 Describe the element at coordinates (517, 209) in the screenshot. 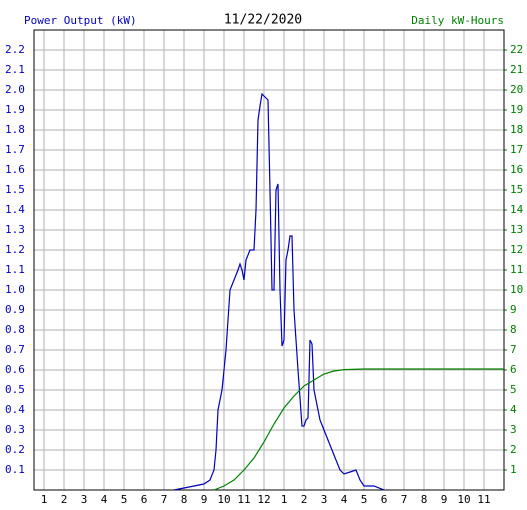

I see `y2-tick-label: 14` at that location.